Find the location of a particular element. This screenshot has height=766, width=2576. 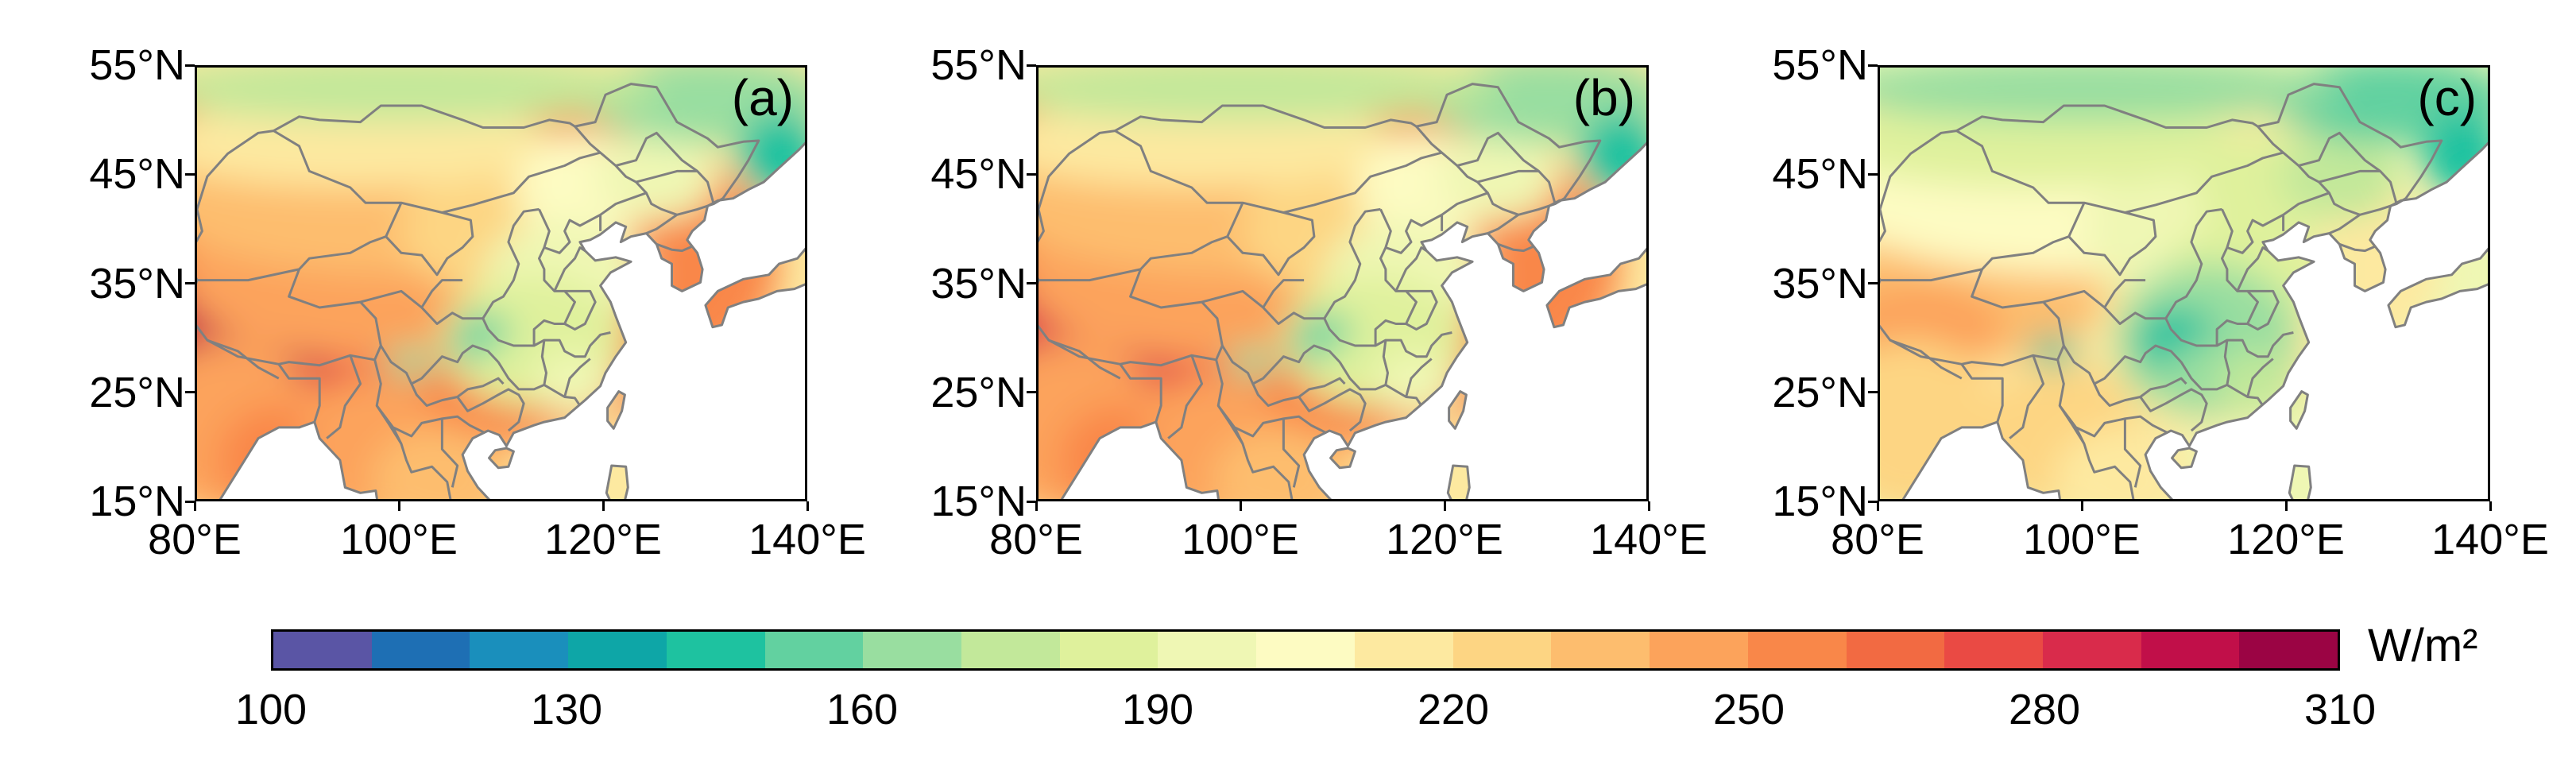

lat-tick-label: 55°N is located at coordinates (978, 65).